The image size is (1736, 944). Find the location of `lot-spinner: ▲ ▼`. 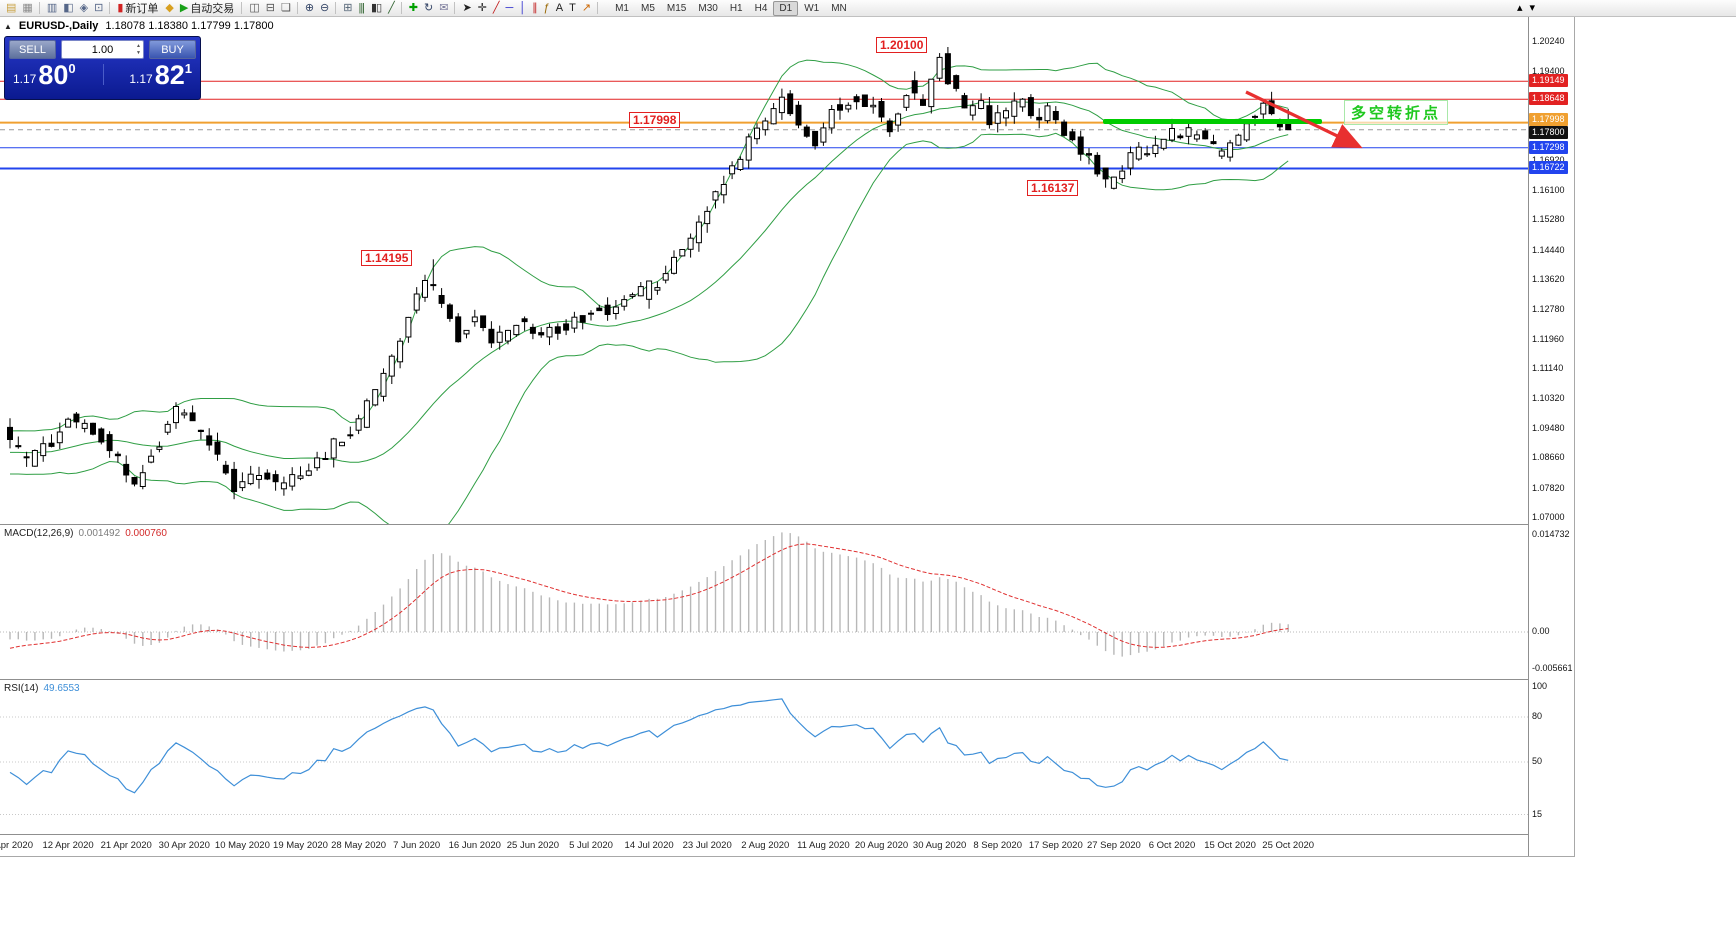

lot-spinner: ▲ ▼ is located at coordinates (138, 50).